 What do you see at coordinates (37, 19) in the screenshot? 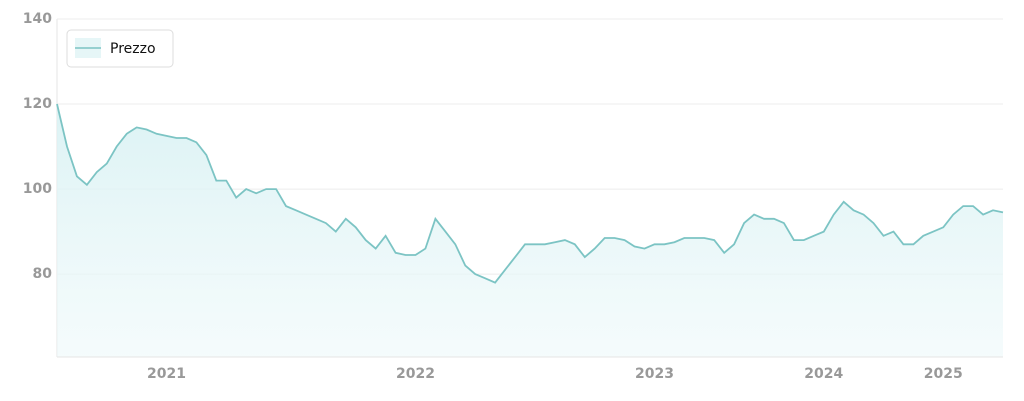
I see `y-tick-label: 140` at bounding box center [37, 19].